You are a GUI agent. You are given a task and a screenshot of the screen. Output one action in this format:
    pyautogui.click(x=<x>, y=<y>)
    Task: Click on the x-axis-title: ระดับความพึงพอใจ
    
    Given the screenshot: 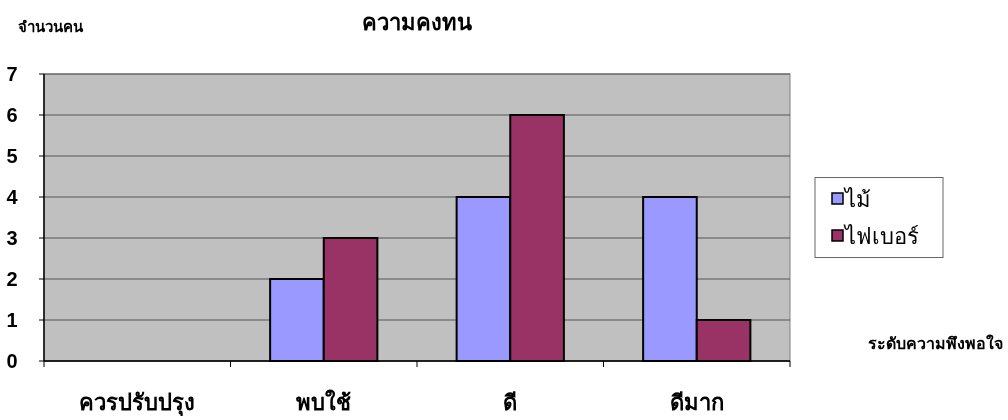 What is the action you would take?
    pyautogui.click(x=935, y=343)
    